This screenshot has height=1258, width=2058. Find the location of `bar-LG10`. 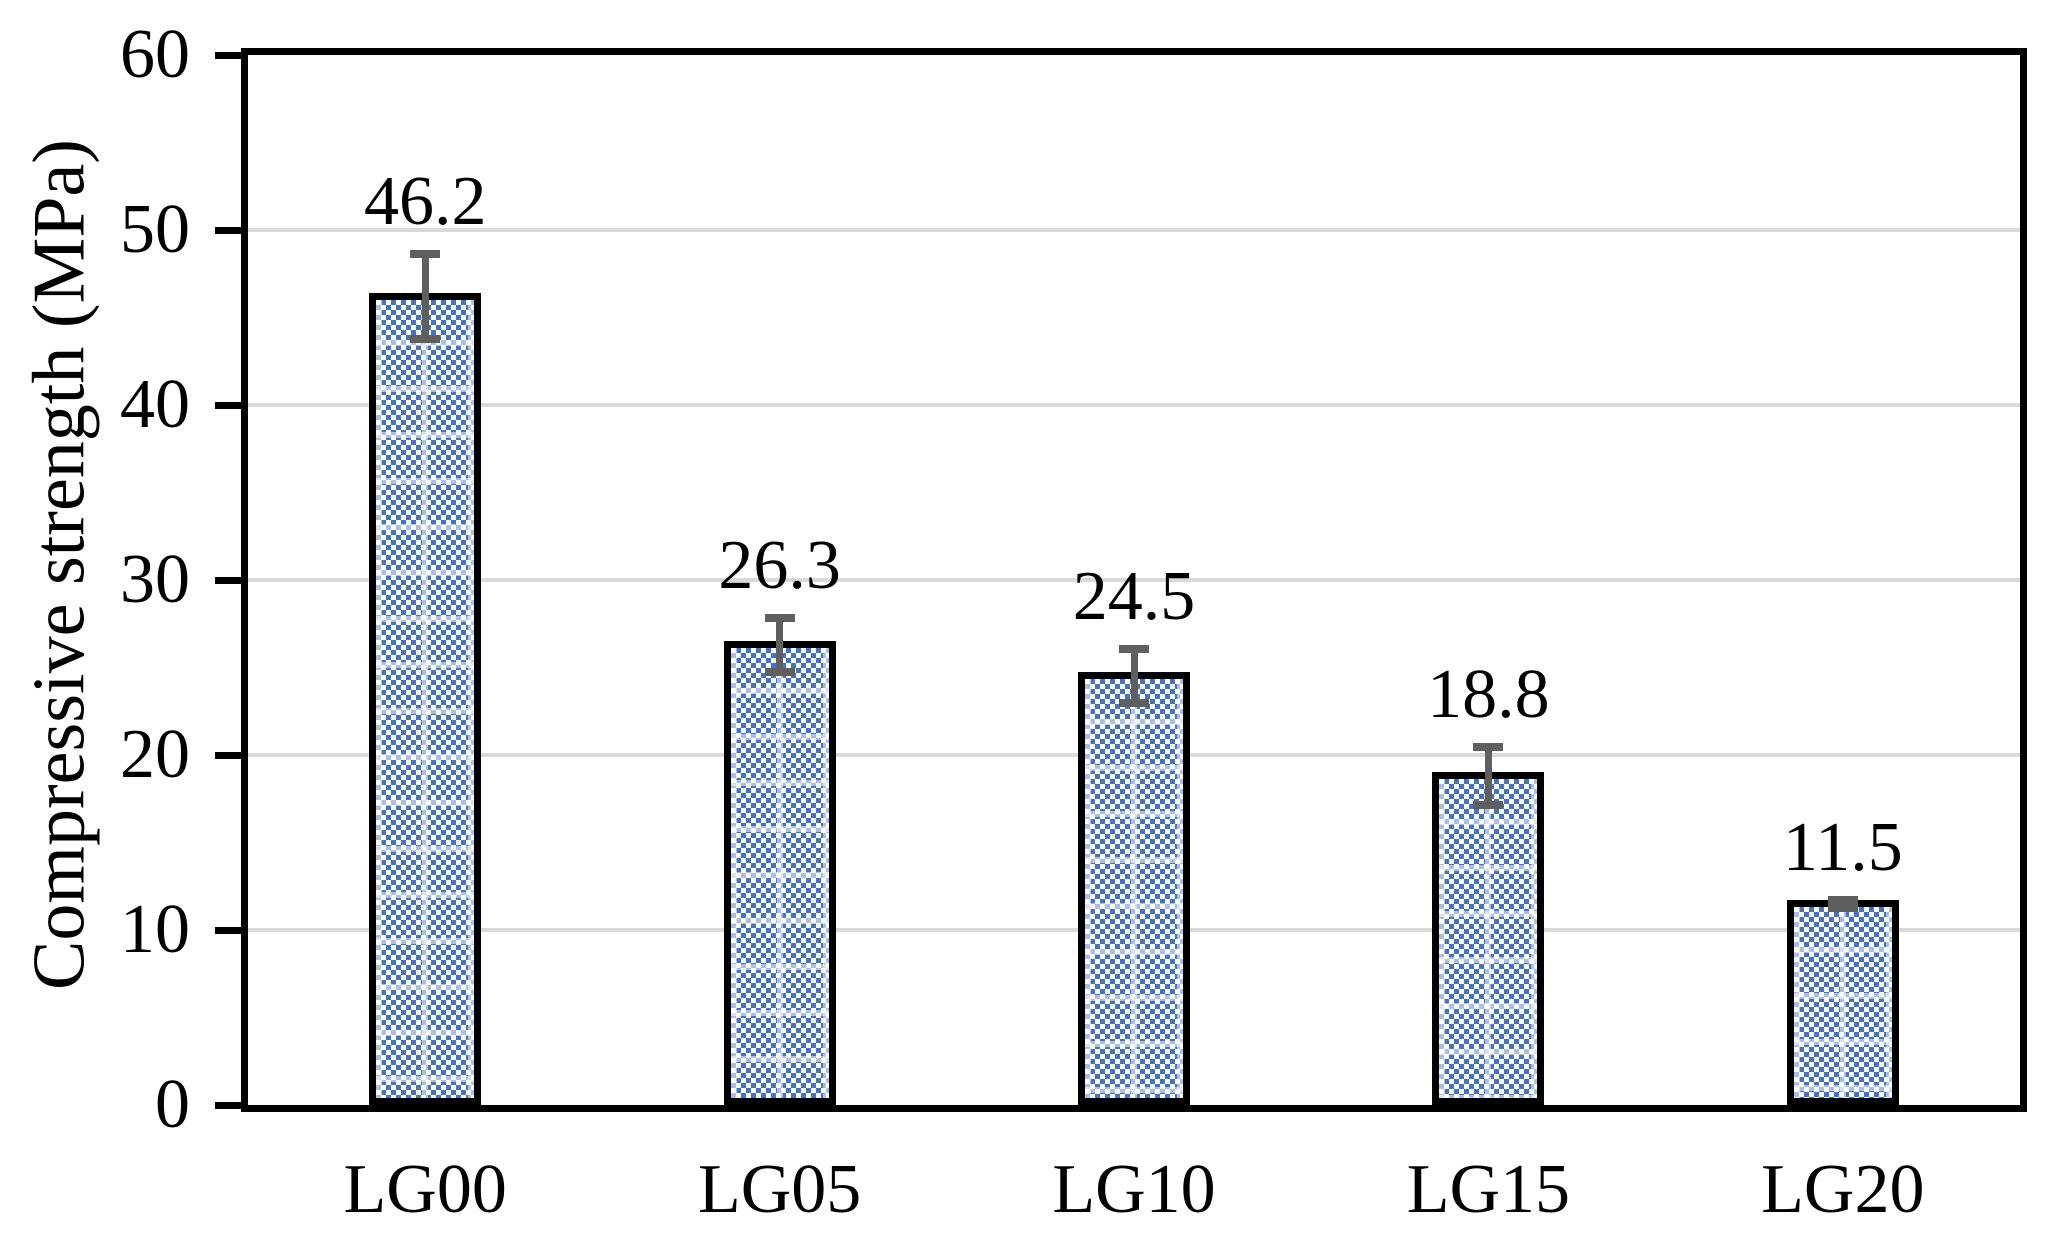

bar-LG10 is located at coordinates (1134, 888).